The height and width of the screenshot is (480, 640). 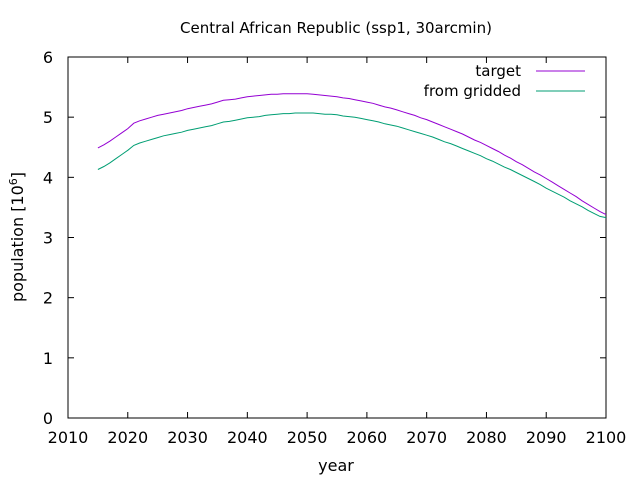 I want to click on y-tick-label: 6, so click(x=48, y=57).